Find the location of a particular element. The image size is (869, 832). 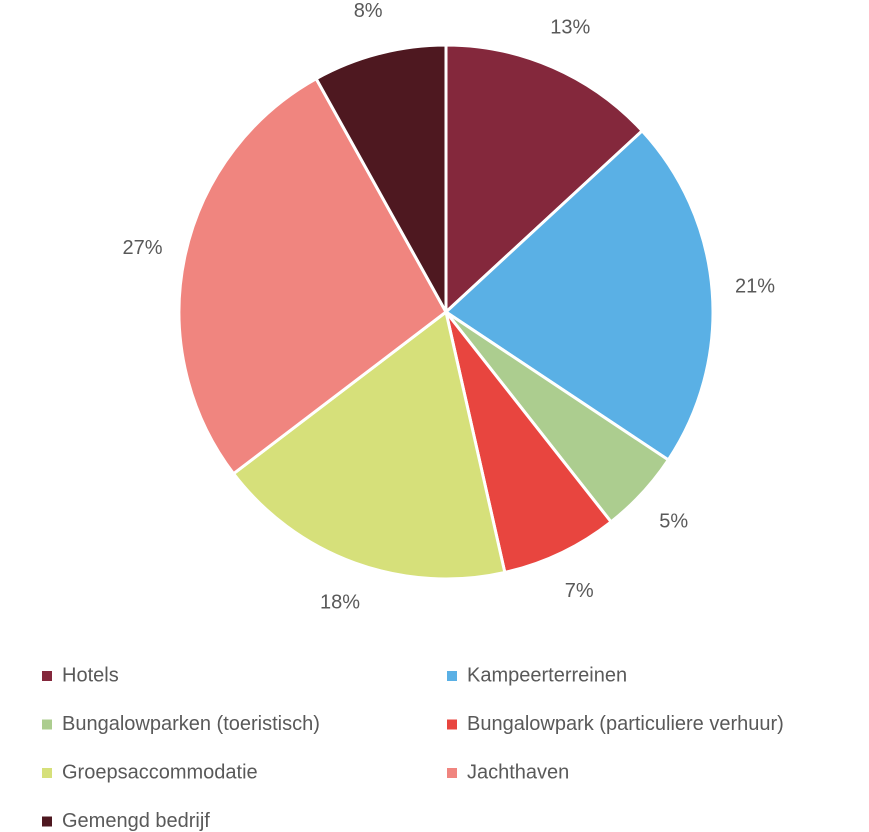

data-label: 18% is located at coordinates (340, 603).